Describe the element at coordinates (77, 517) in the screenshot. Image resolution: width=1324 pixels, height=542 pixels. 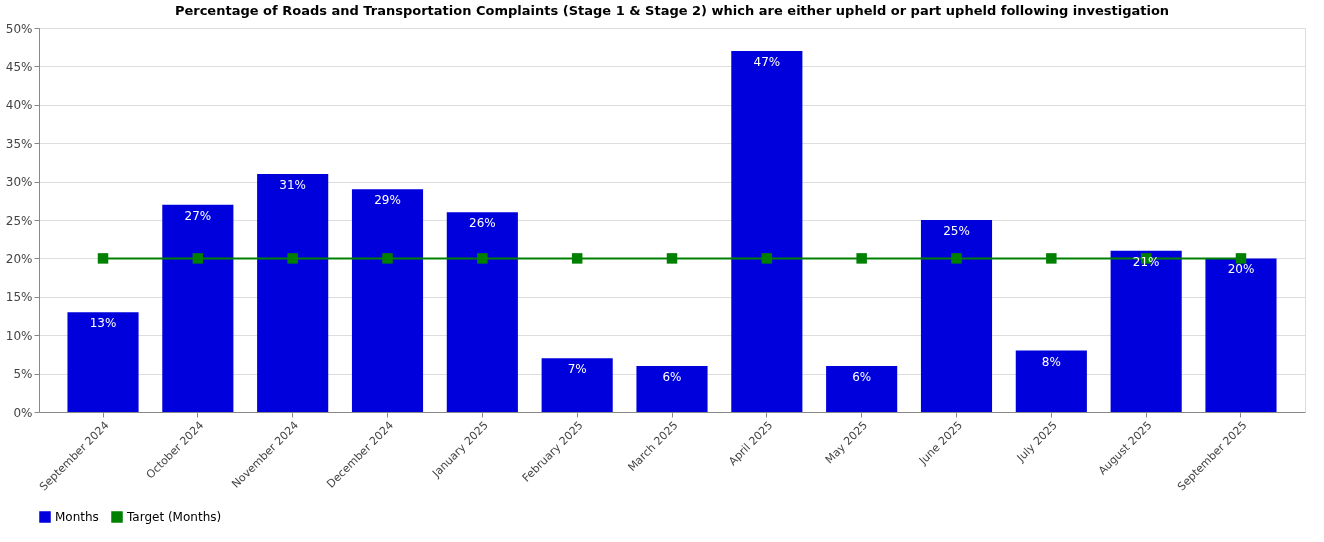
I see `legend-label: Months` at that location.